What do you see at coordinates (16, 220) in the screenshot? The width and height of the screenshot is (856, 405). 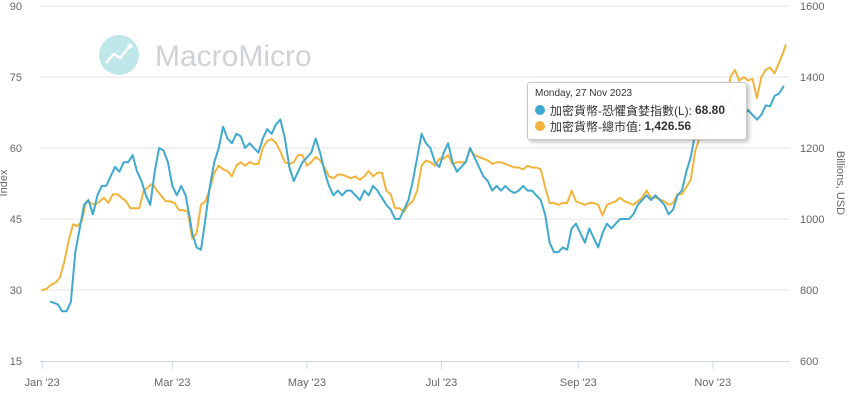 I see `y-left-tick-label: 45` at bounding box center [16, 220].